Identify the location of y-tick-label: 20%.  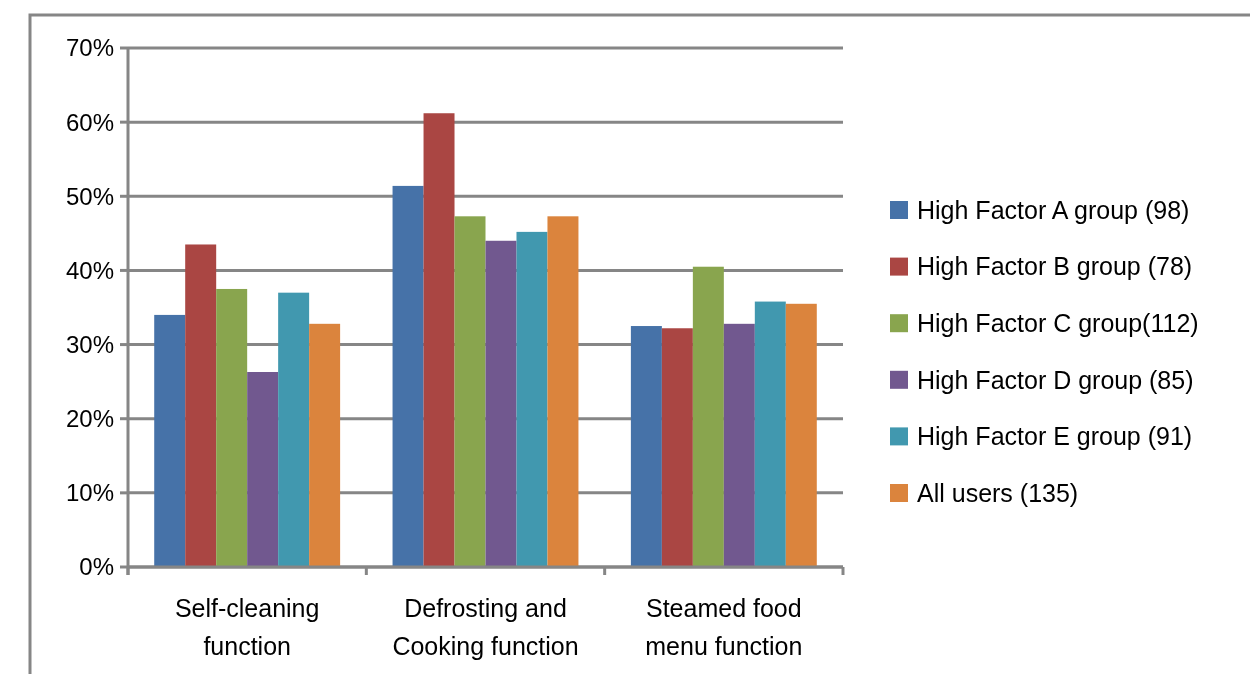
(89, 419).